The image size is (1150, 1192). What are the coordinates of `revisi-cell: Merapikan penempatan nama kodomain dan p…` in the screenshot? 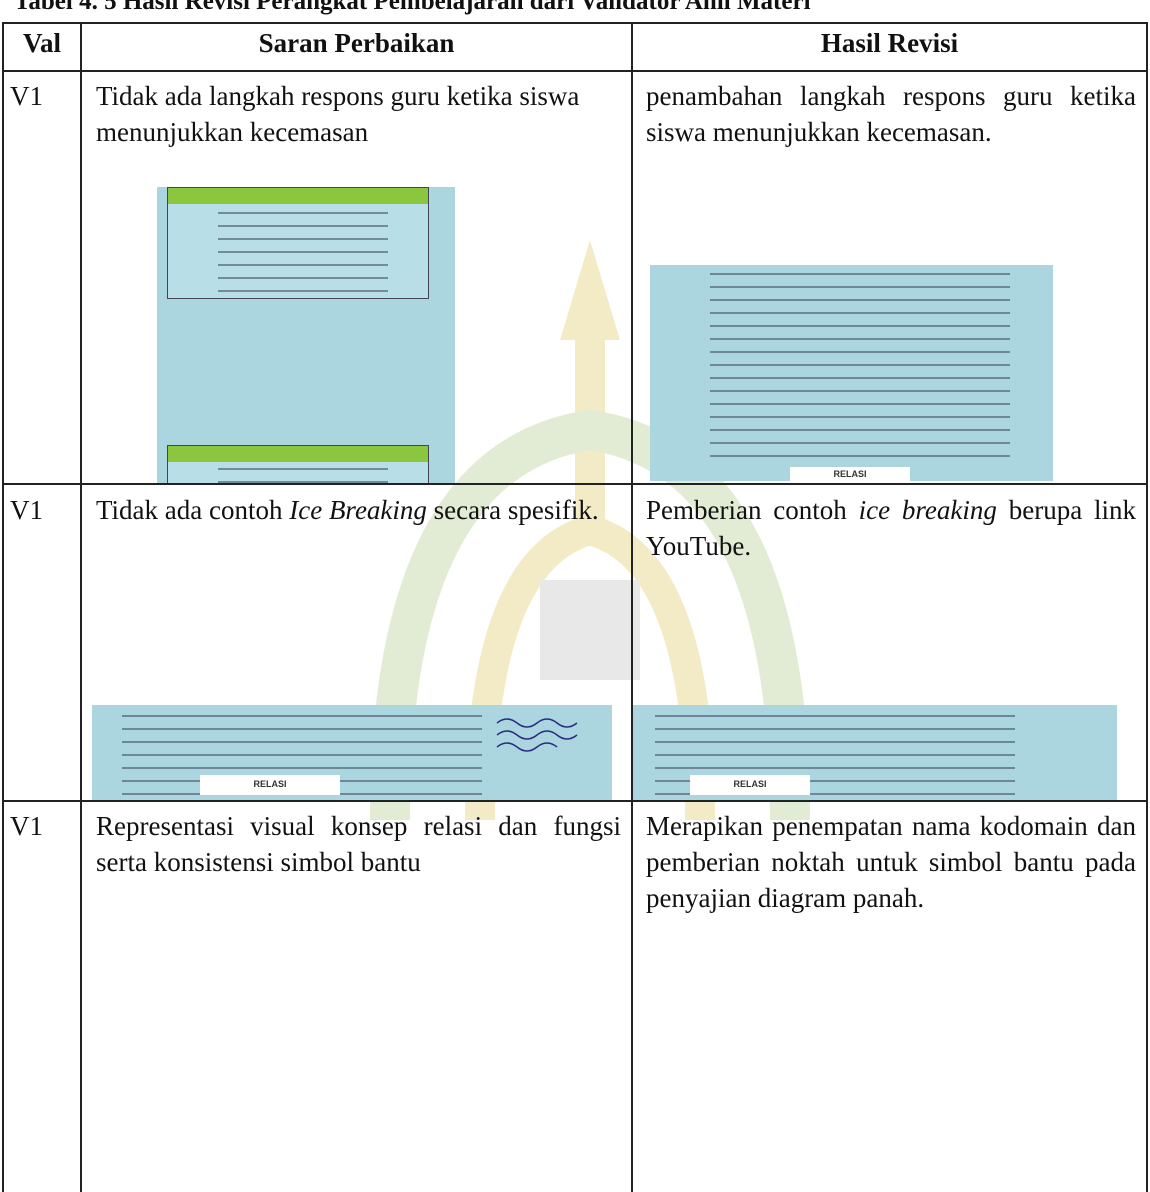 It's located at (891, 862).